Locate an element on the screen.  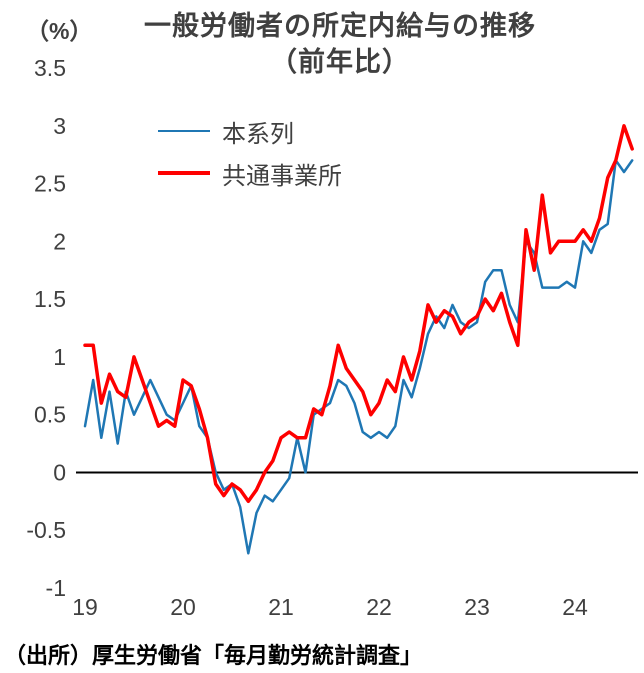
common-establishments-line-swatch is located at coordinates (184, 173).